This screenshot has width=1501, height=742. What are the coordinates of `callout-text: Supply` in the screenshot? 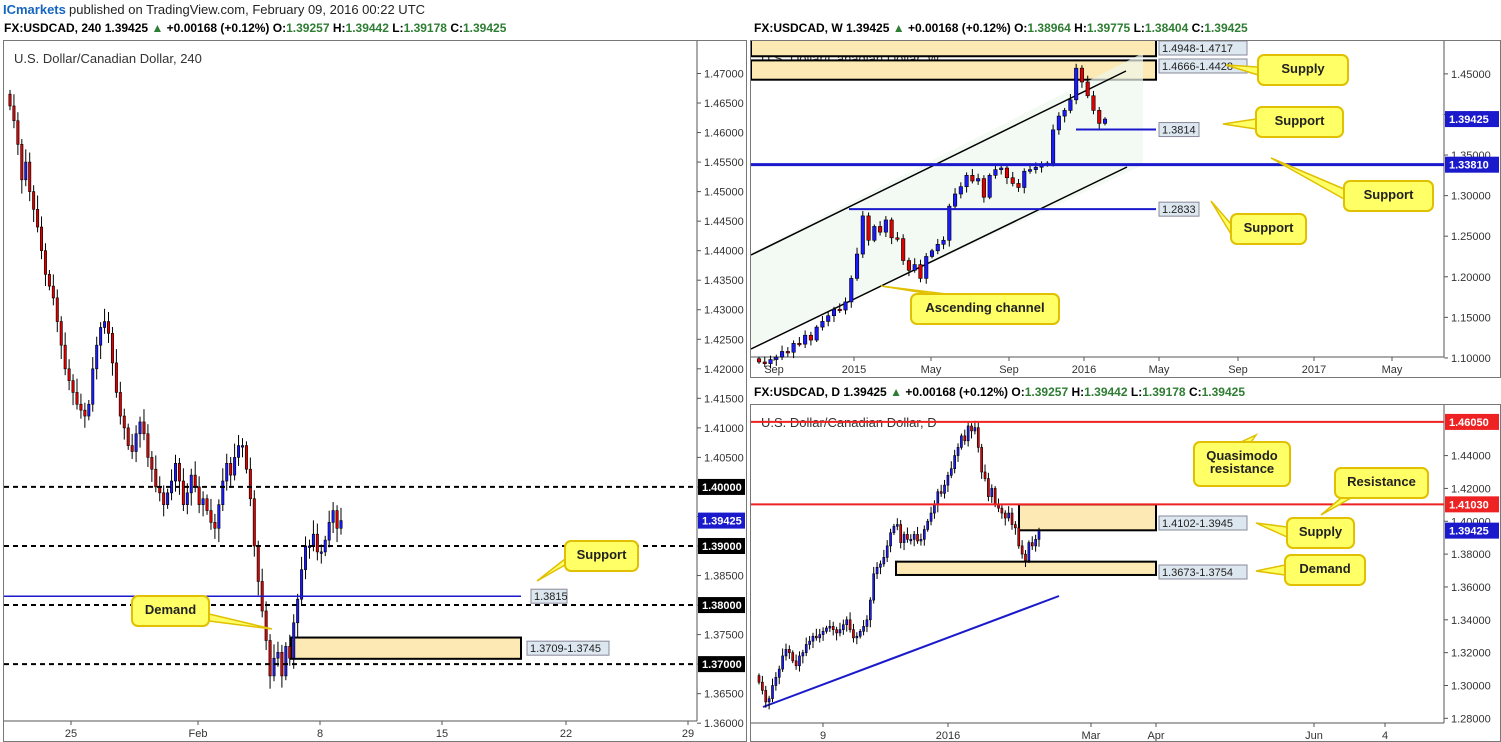 It's located at (1321, 531).